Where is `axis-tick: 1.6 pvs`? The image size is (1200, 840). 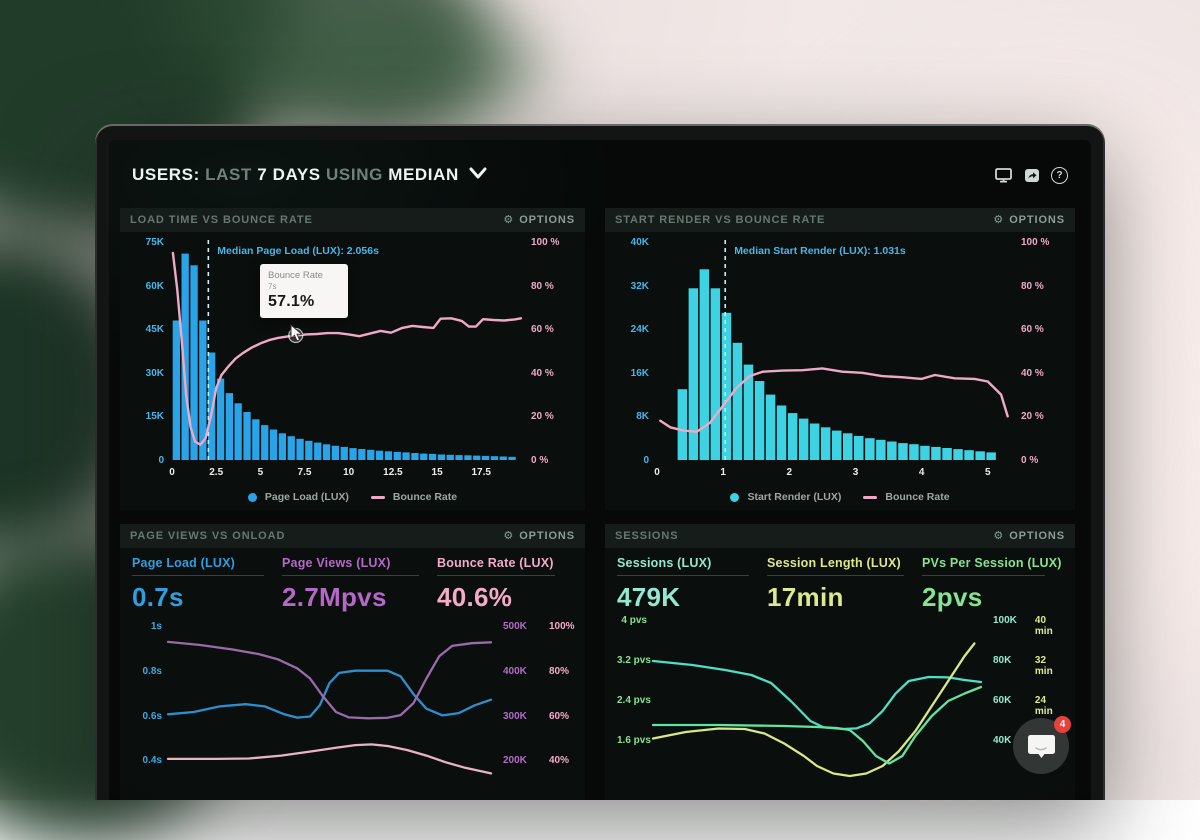 axis-tick: 1.6 pvs is located at coordinates (632, 740).